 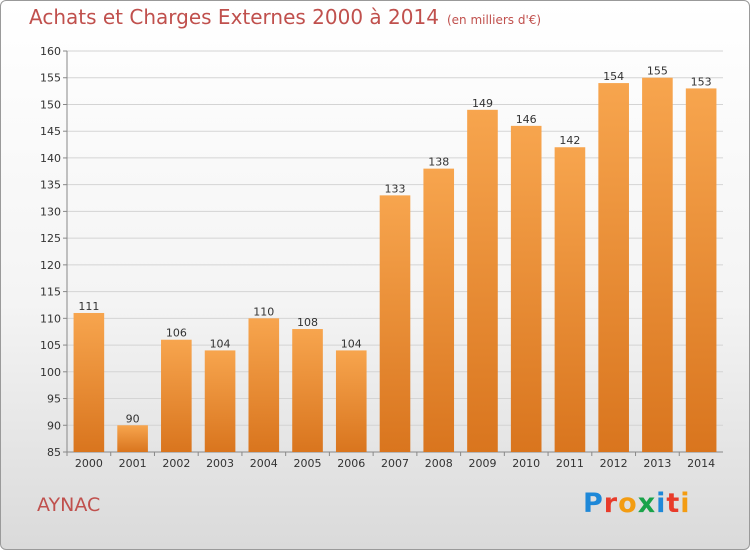 I want to click on data-label: 106, so click(x=176, y=333).